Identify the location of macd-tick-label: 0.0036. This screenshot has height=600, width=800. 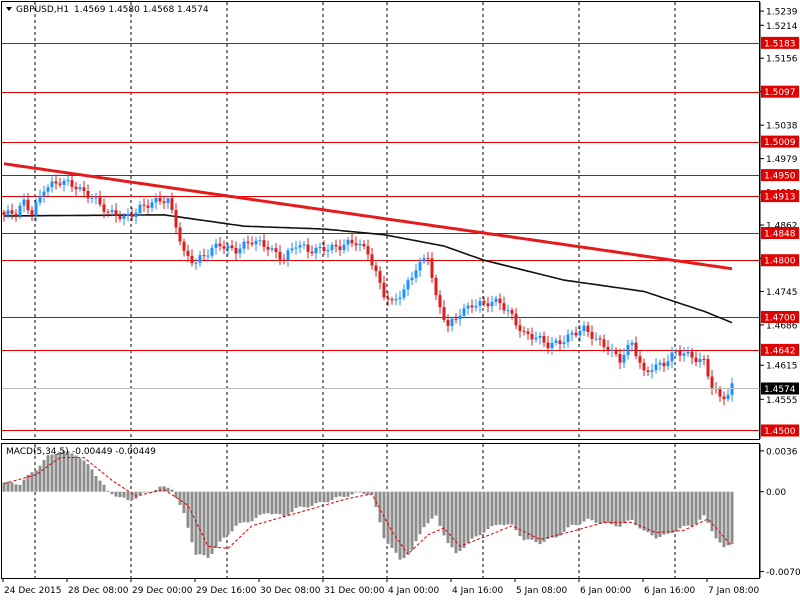
(782, 452).